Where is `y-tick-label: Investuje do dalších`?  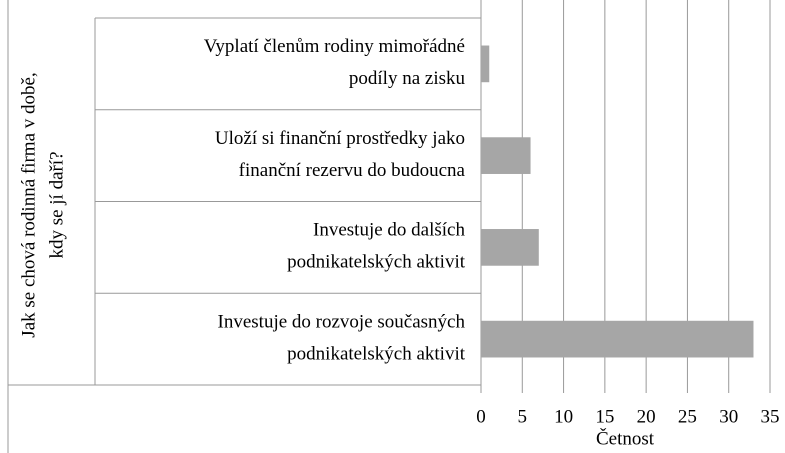
y-tick-label: Investuje do dalších is located at coordinates (389, 230).